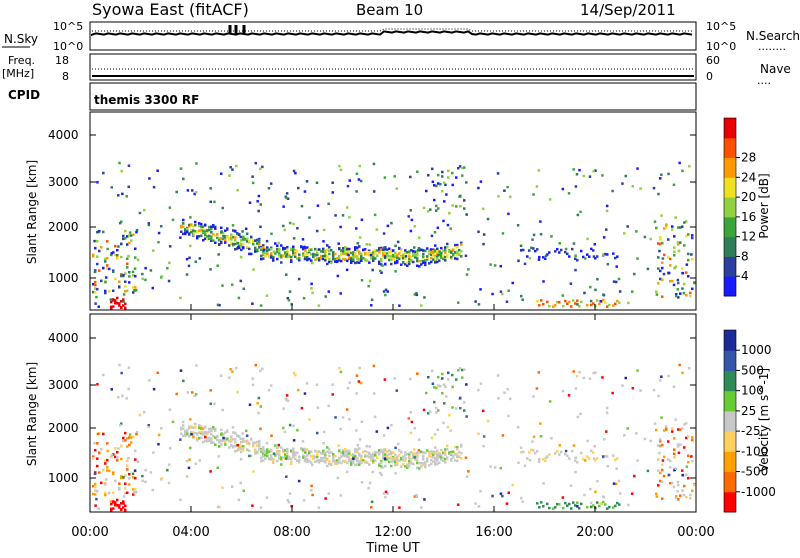 This screenshot has width=800, height=558. I want to click on colorbar-segment, so click(730, 227).